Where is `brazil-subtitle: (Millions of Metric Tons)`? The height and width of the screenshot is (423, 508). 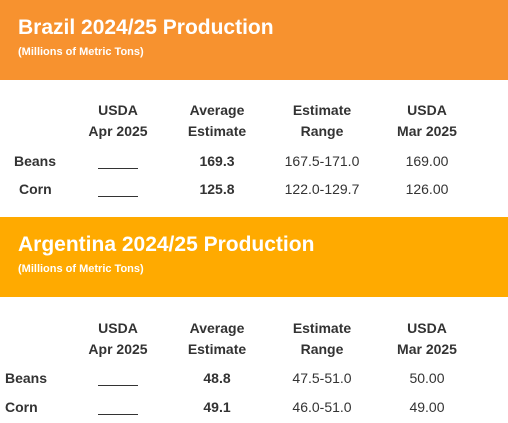
brazil-subtitle: (Millions of Metric Tons) is located at coordinates (81, 52).